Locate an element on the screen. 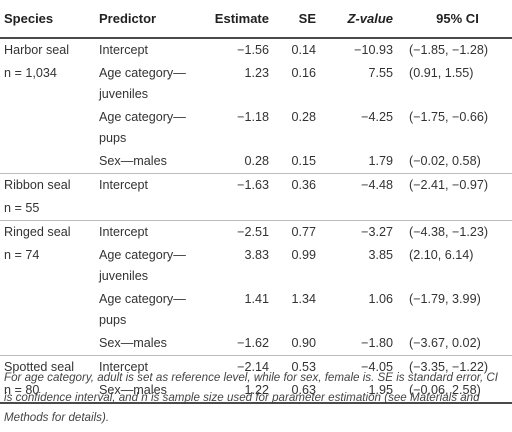  se-cell: 0.90 is located at coordinates (298, 344).